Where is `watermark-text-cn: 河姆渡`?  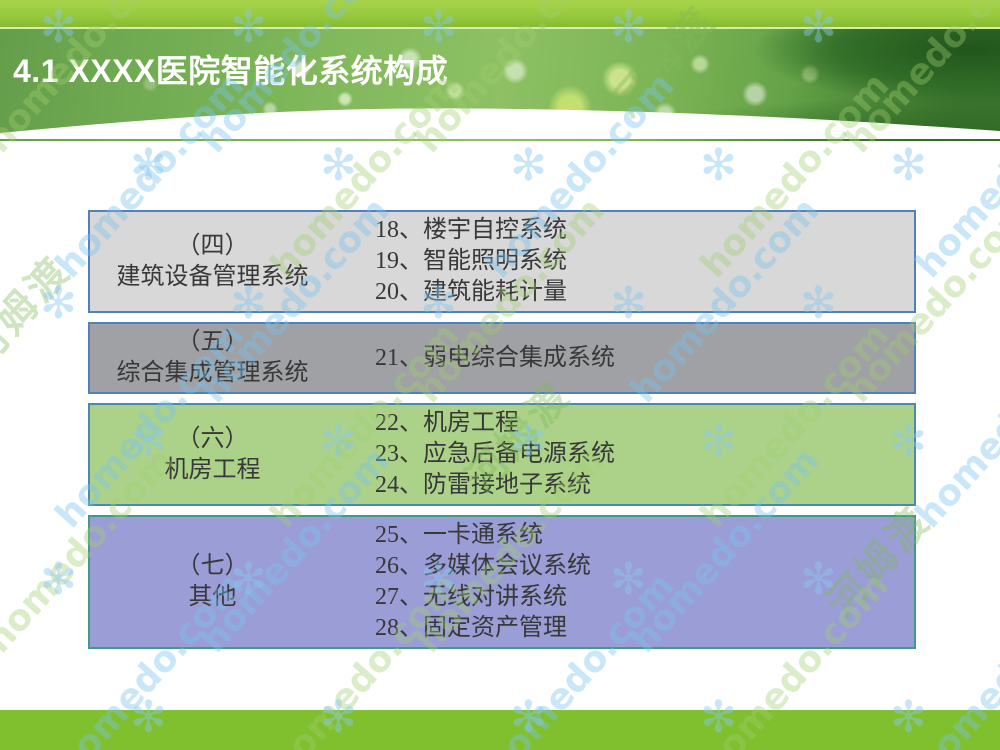
watermark-text-cn: 河姆渡 is located at coordinates (40, 312).